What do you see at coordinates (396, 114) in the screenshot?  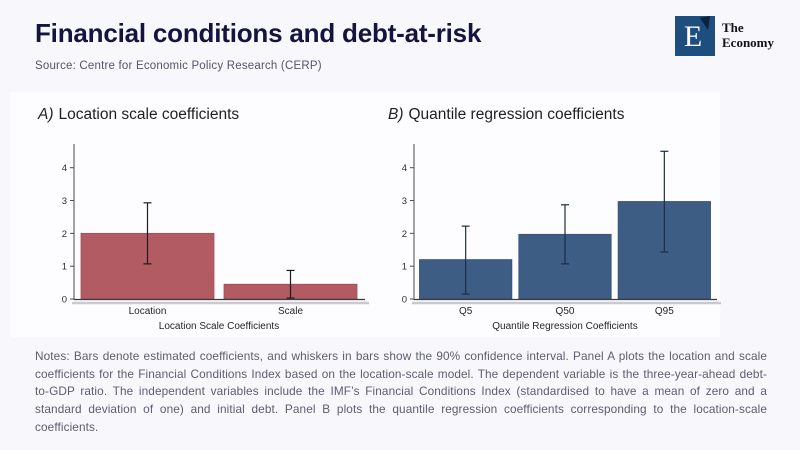 I see `panel-b-letter: B)` at bounding box center [396, 114].